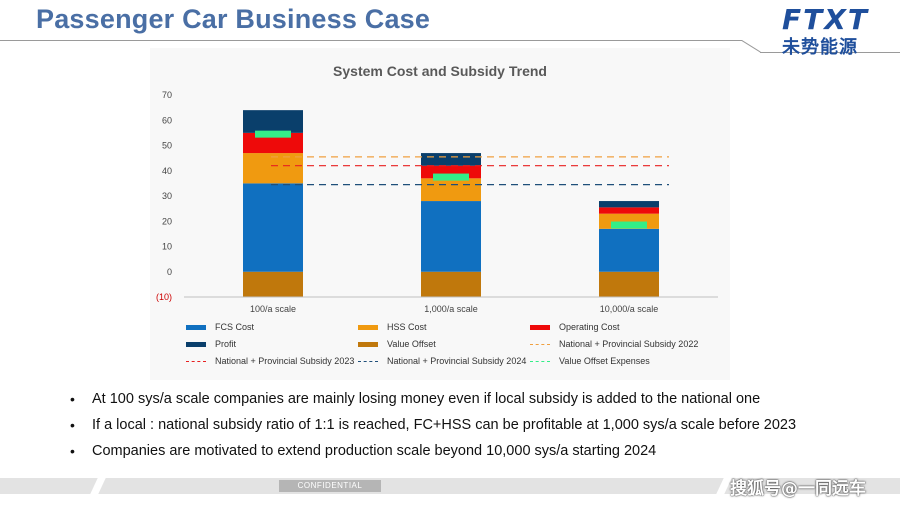  I want to click on header-divider, so click(371, 40).